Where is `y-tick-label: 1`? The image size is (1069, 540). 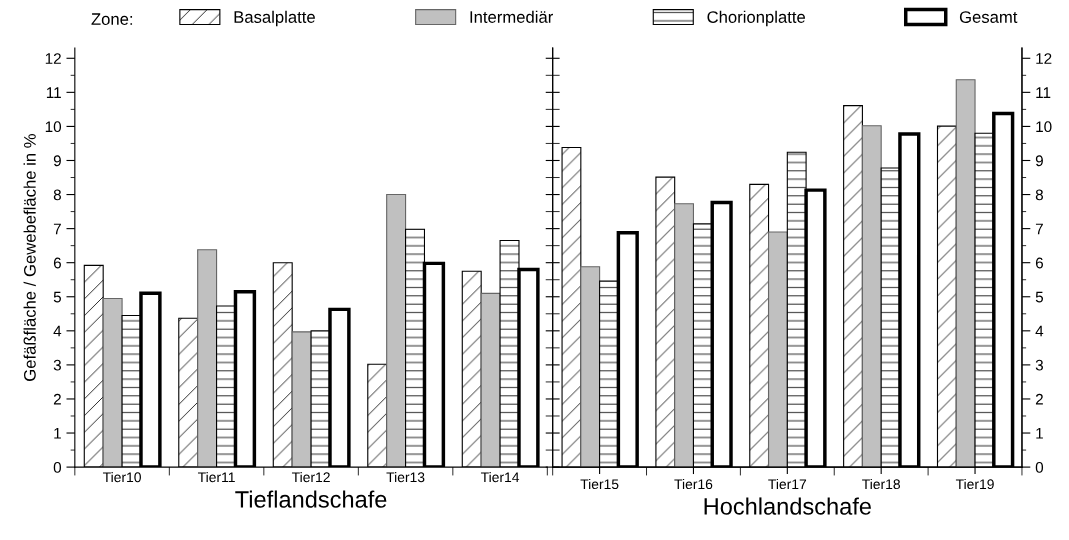 y-tick-label: 1 is located at coordinates (57, 433).